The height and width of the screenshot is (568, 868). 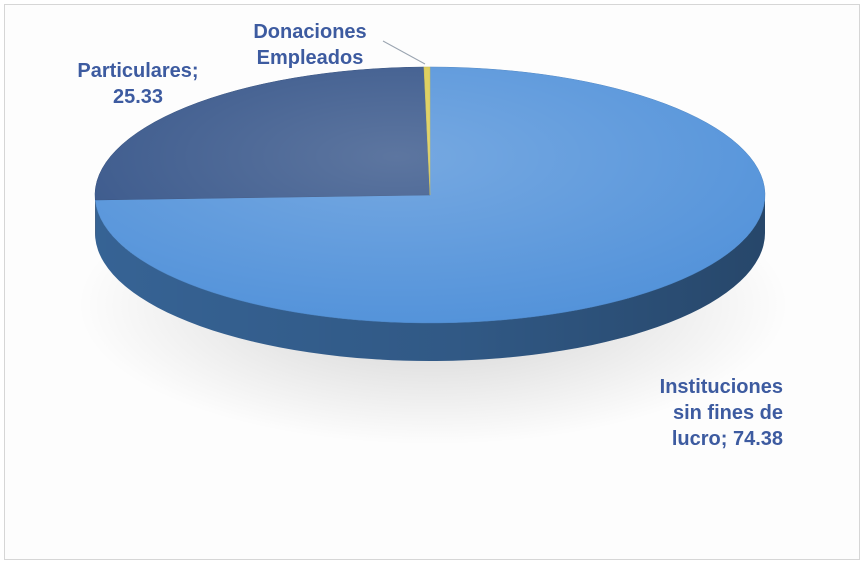 I want to click on slice-label-2: Donaciones Empleados, so click(x=309, y=45).